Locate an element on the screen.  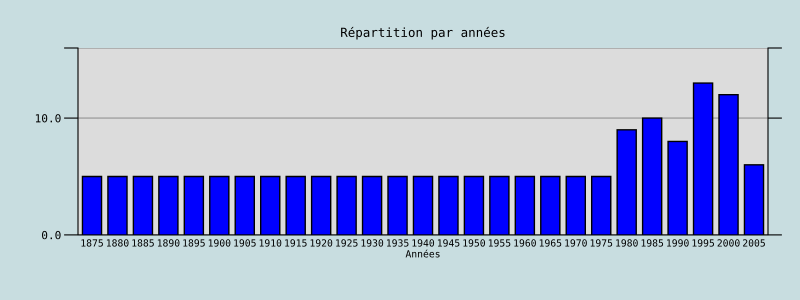
x-tick-label: 1975 is located at coordinates (601, 243).